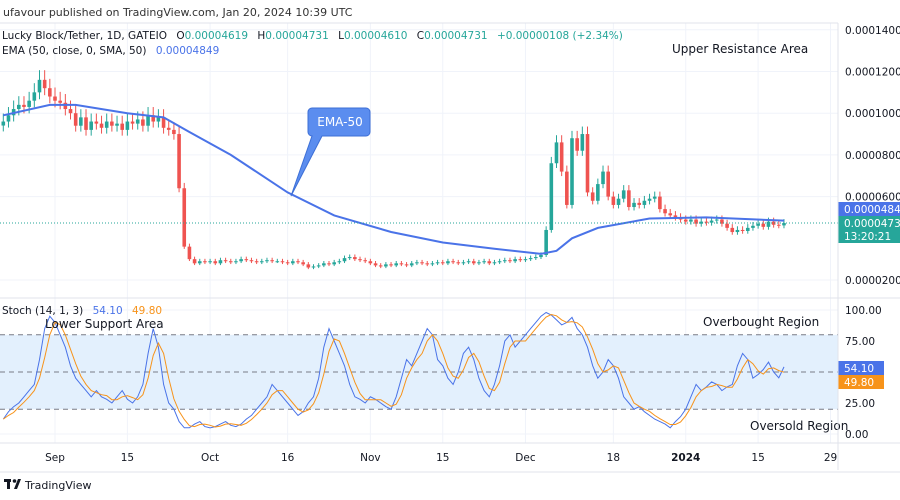  I want to click on symbol-label: Lucky Block/Tether, 1D, GATEIO, so click(84, 36).